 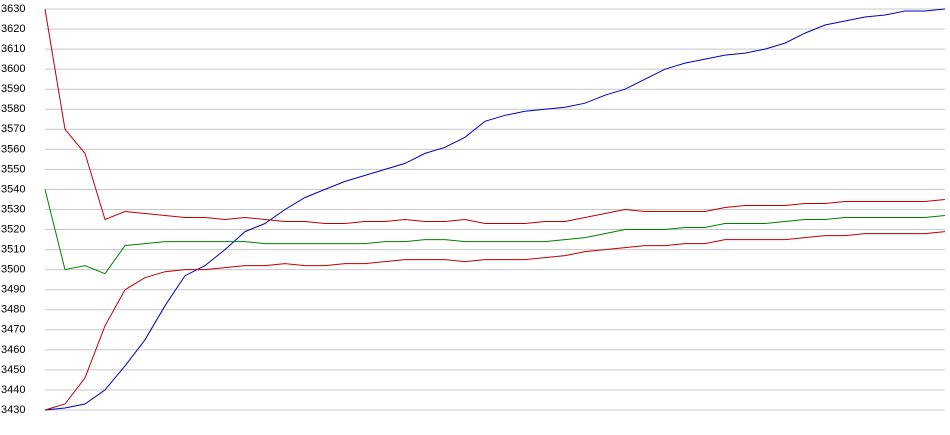 What do you see at coordinates (13, 270) in the screenshot?
I see `y-tick-label: 3500` at bounding box center [13, 270].